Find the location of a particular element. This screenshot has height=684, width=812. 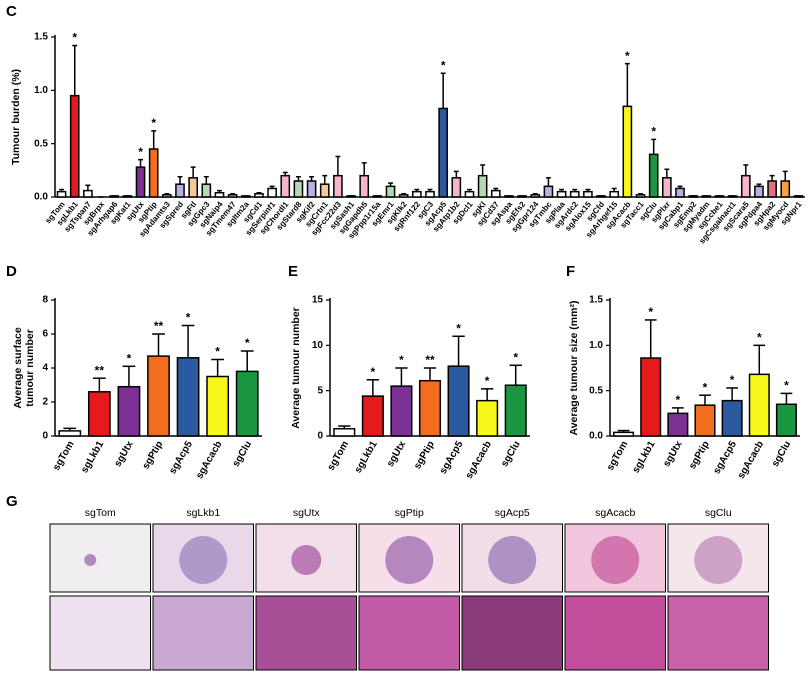

y-tick-label: 0.5 is located at coordinates (41, 143).